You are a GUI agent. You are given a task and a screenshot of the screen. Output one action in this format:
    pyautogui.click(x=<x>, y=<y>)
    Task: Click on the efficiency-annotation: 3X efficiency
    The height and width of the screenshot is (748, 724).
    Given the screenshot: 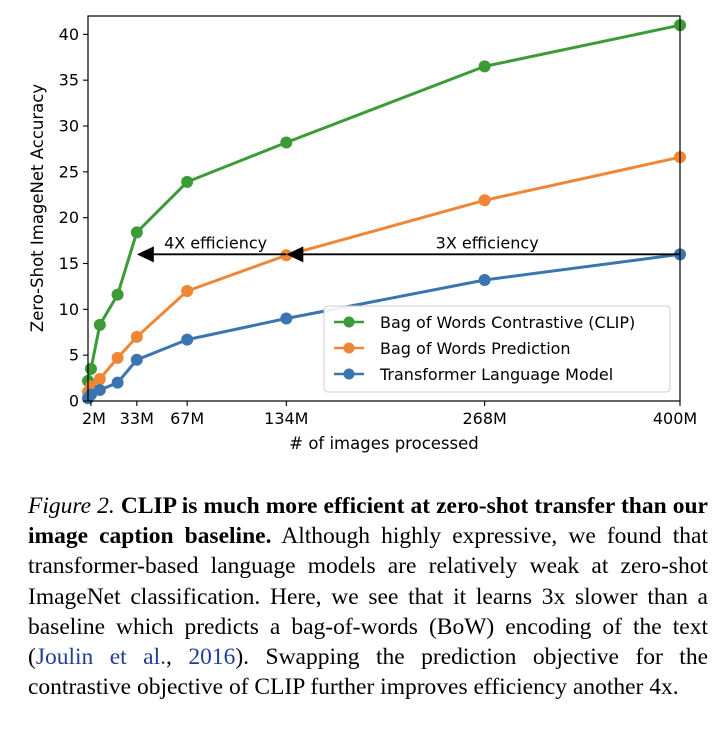 What is the action you would take?
    pyautogui.click(x=487, y=242)
    